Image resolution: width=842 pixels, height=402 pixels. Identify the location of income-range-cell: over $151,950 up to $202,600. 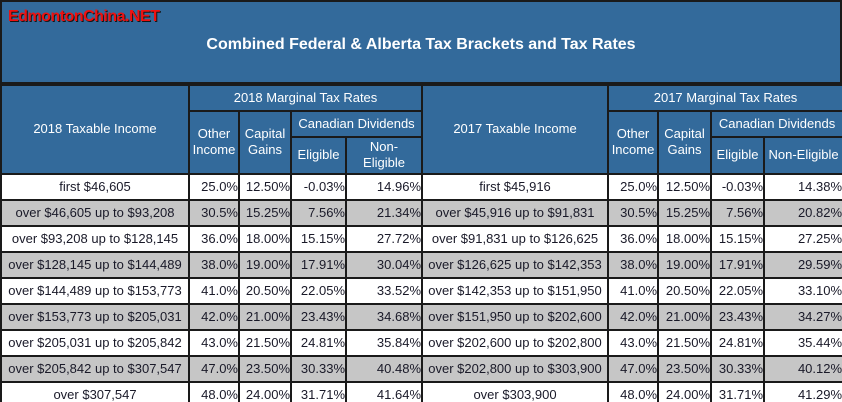
(515, 316).